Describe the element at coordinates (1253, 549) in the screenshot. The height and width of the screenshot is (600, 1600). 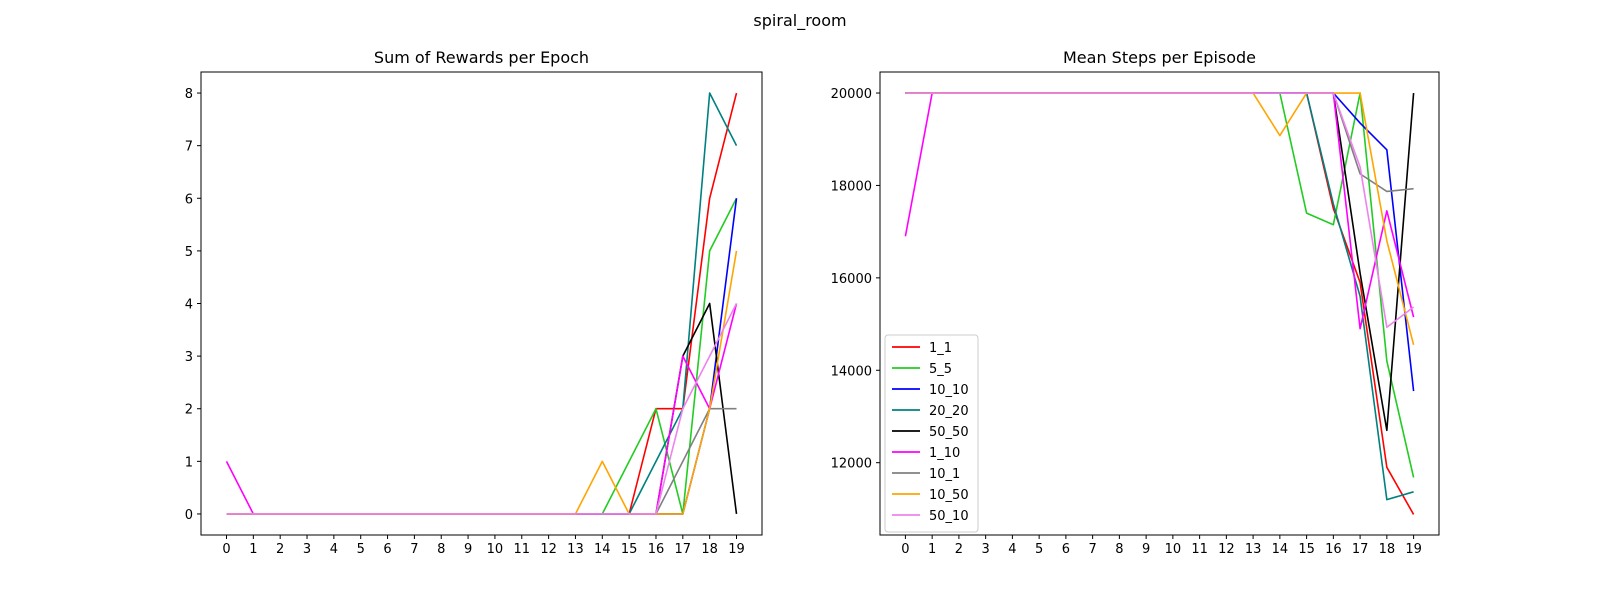
I see `steps-x-tick-label: 13` at that location.